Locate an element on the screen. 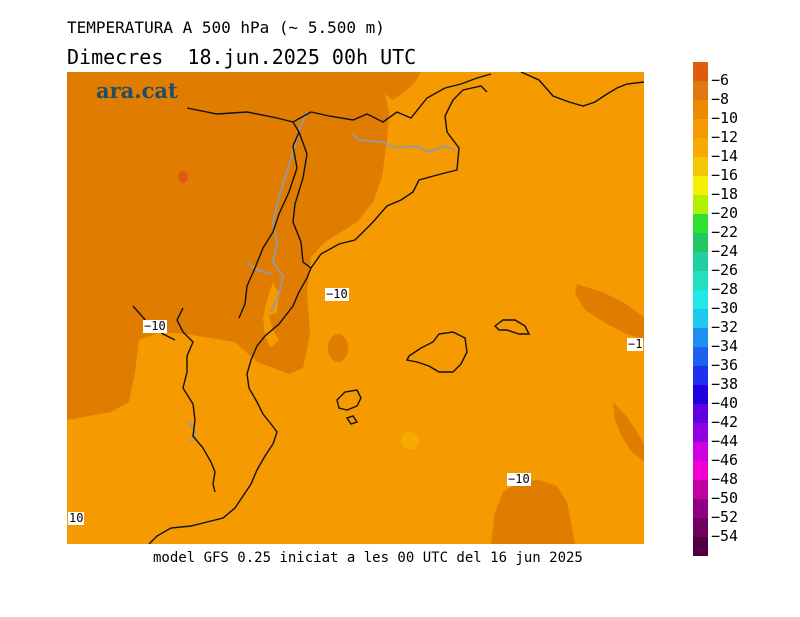  legend-tick-label: −52 is located at coordinates (725, 517).